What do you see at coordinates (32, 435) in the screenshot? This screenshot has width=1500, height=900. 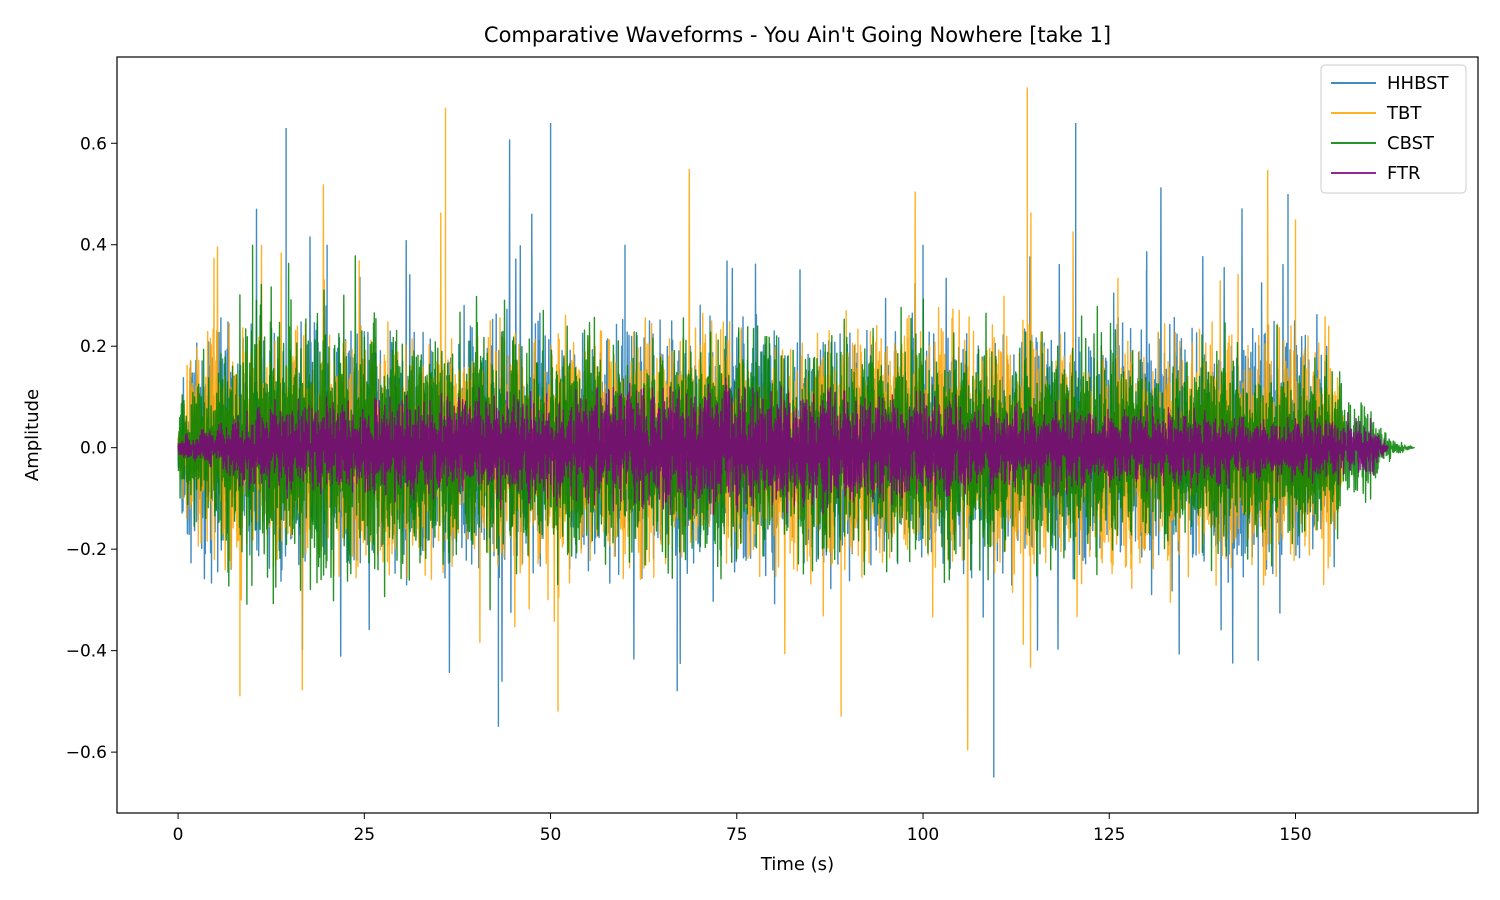 I see `y-axis-label: Amplitude` at bounding box center [32, 435].